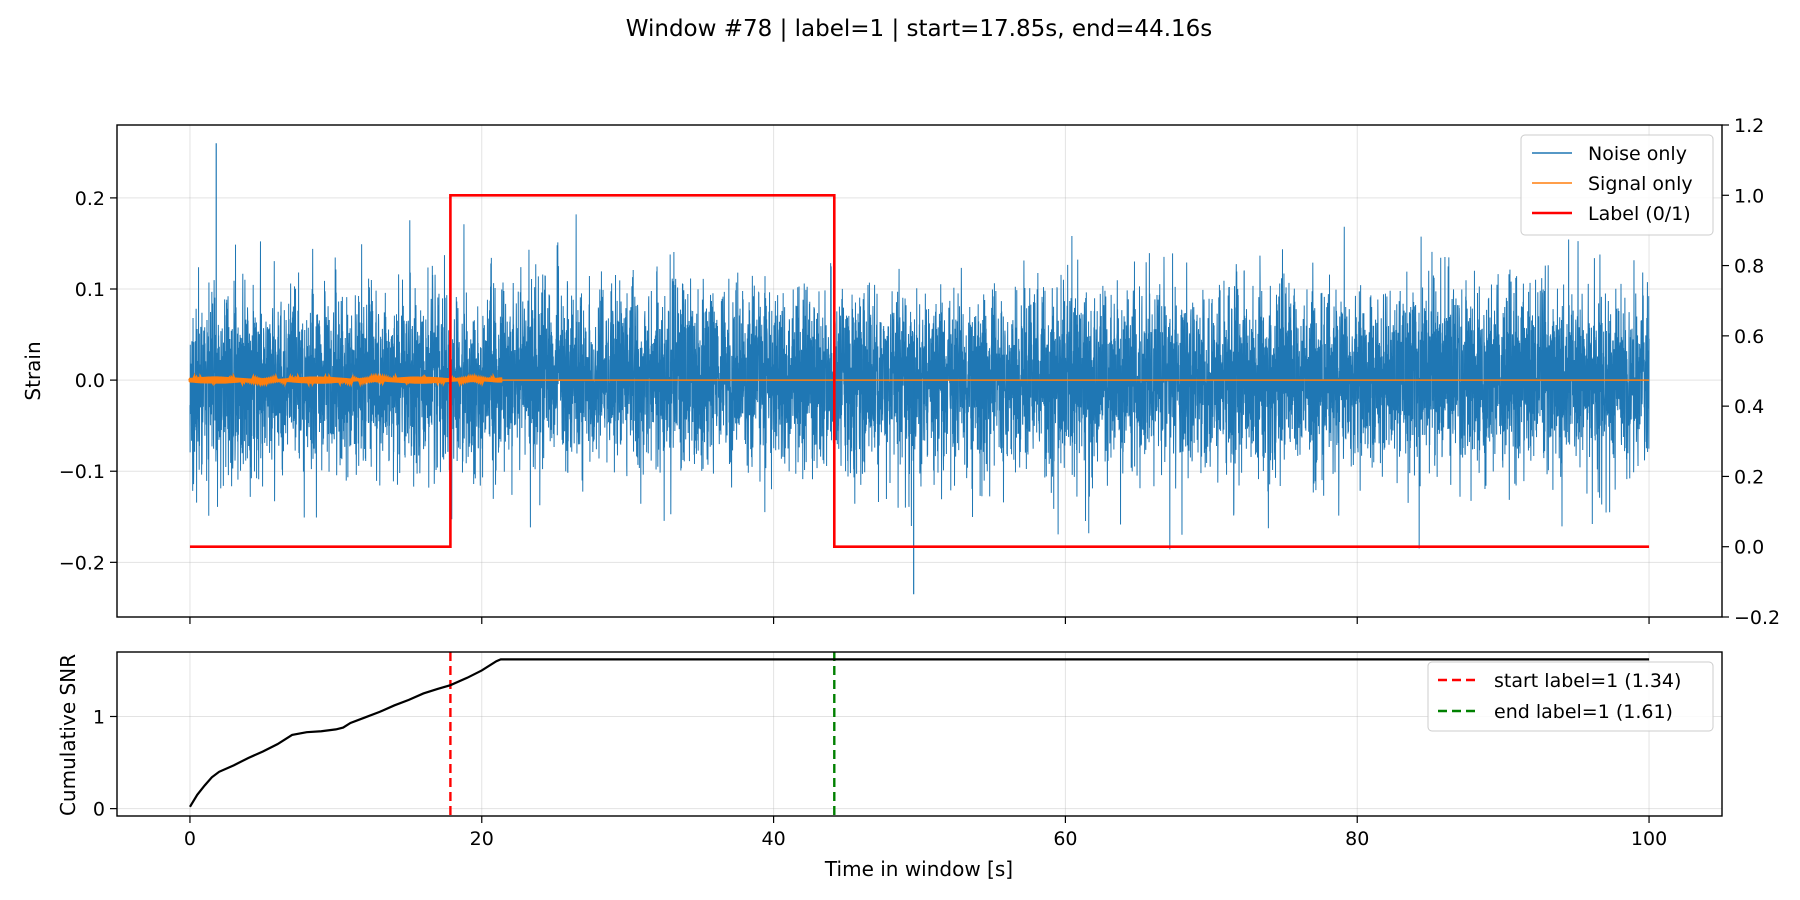 The image size is (1800, 900). I want to click on strain-y-tick-label: 0.2, so click(90, 199).